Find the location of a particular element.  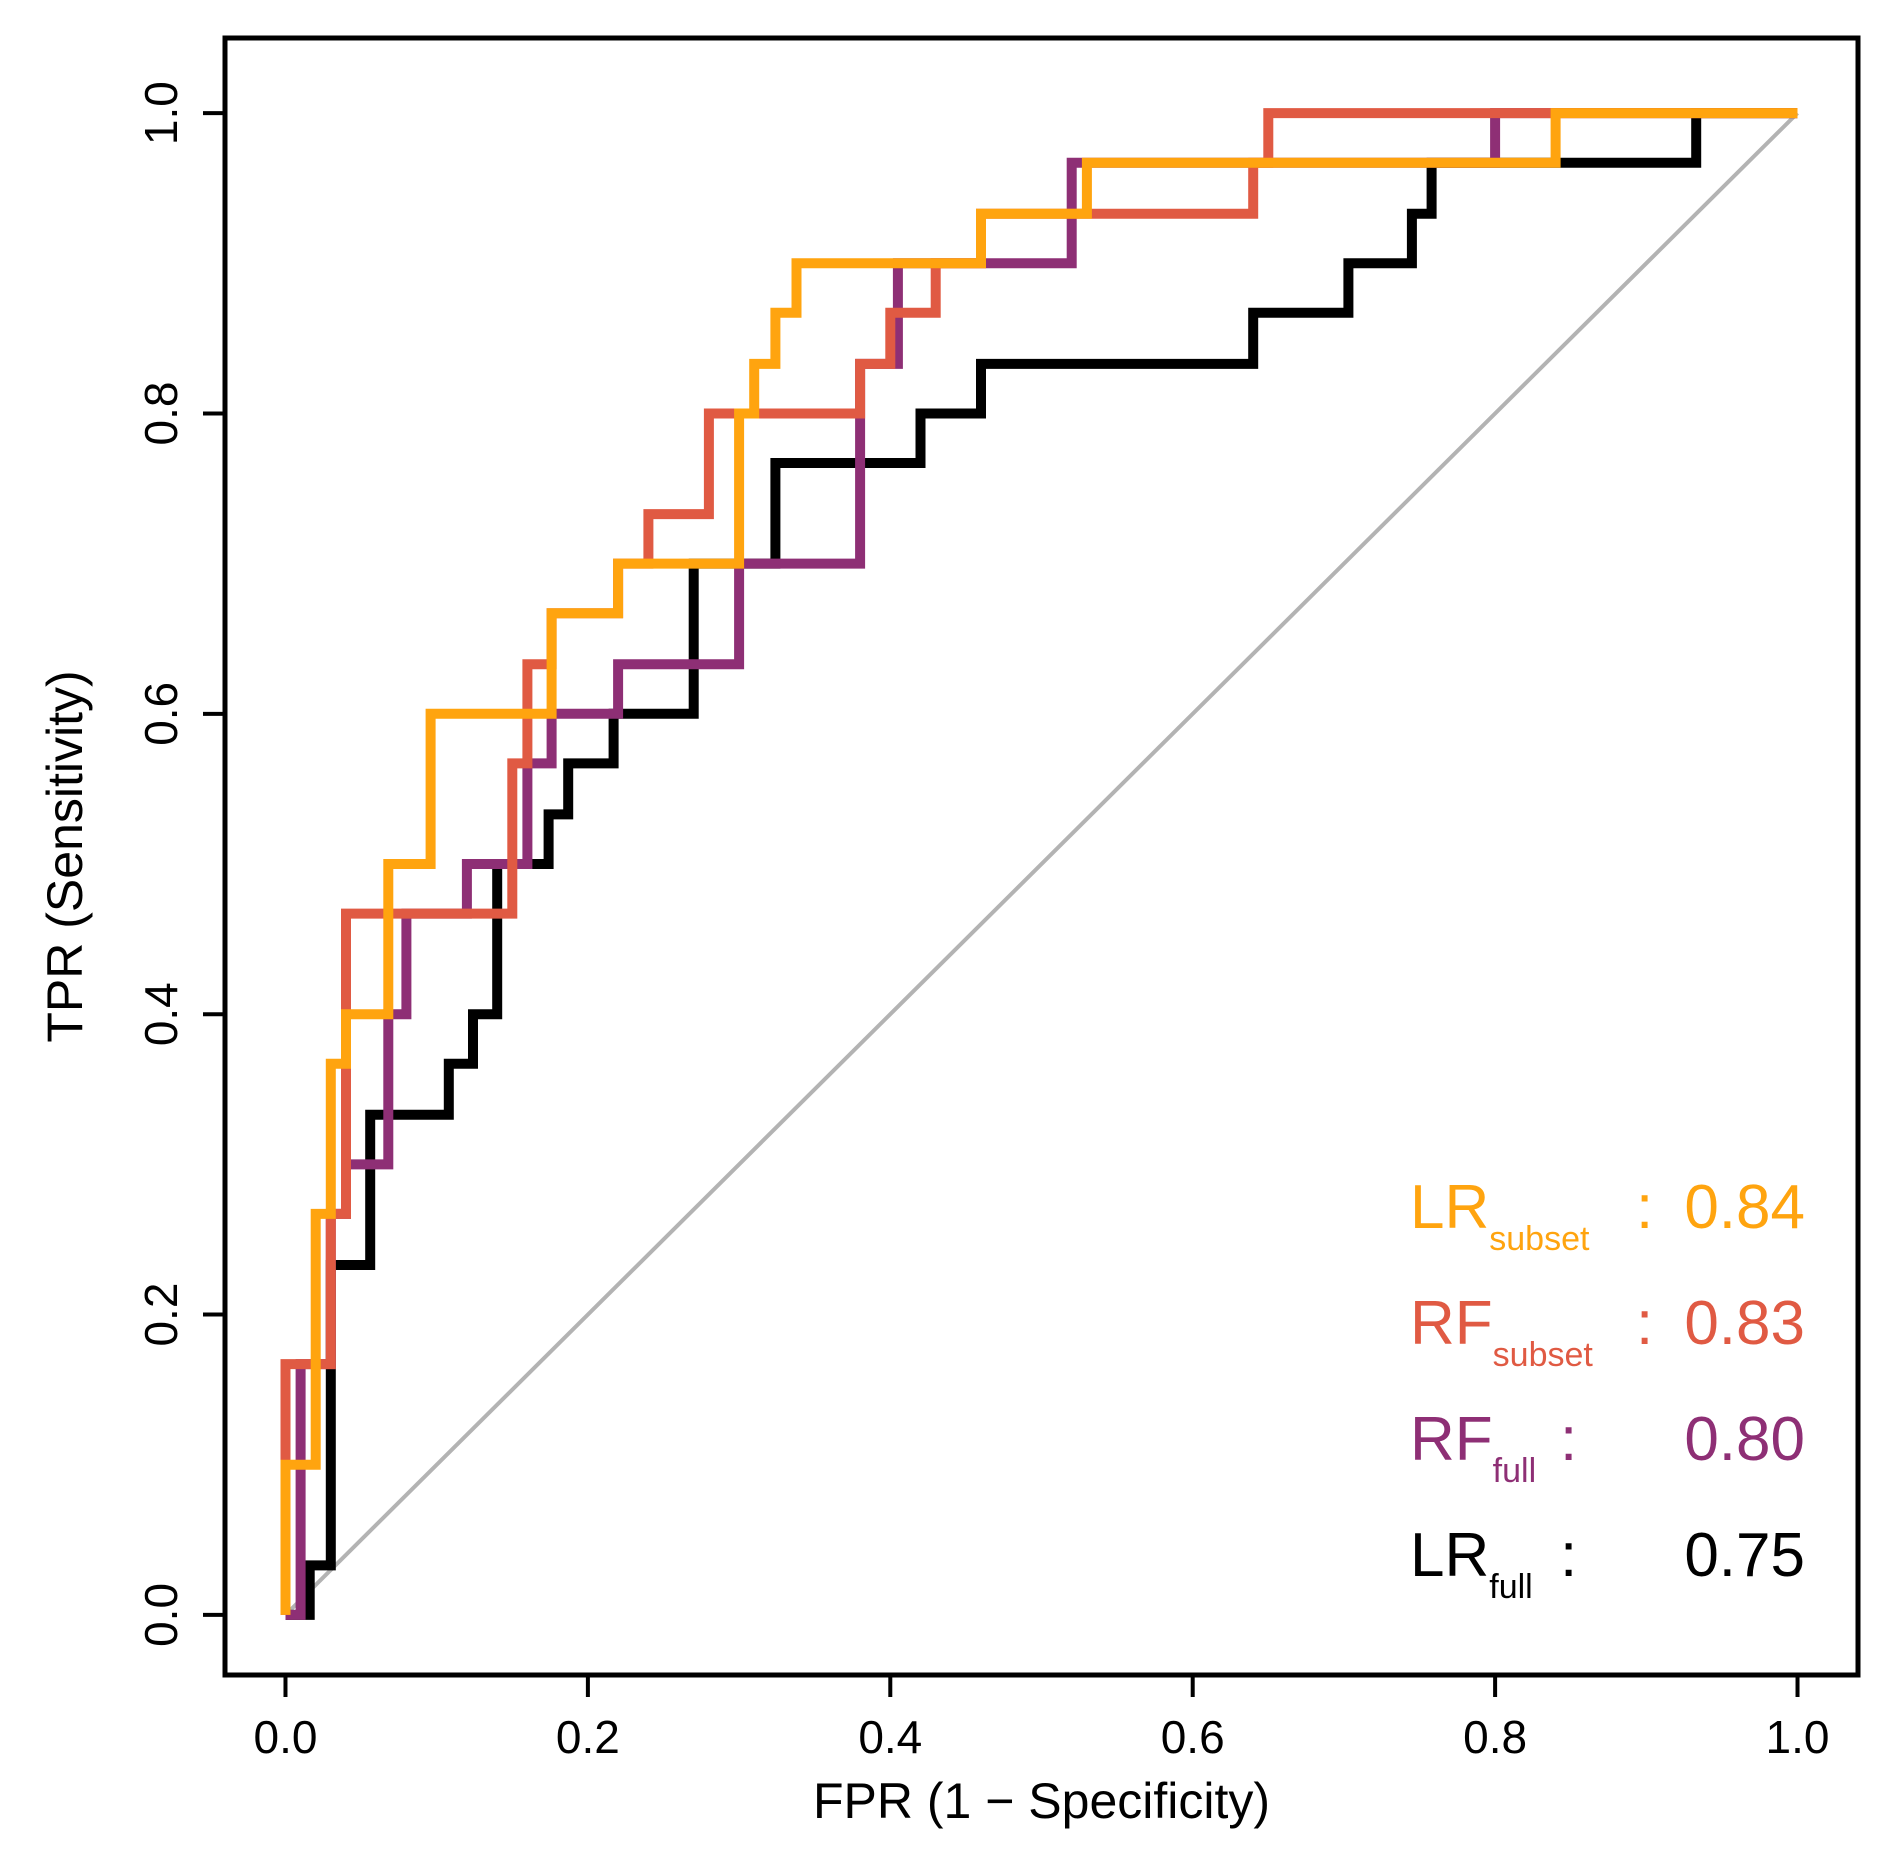

legend-entry-rf-full: RFfull: 0.80 is located at coordinates (1607, 1447).